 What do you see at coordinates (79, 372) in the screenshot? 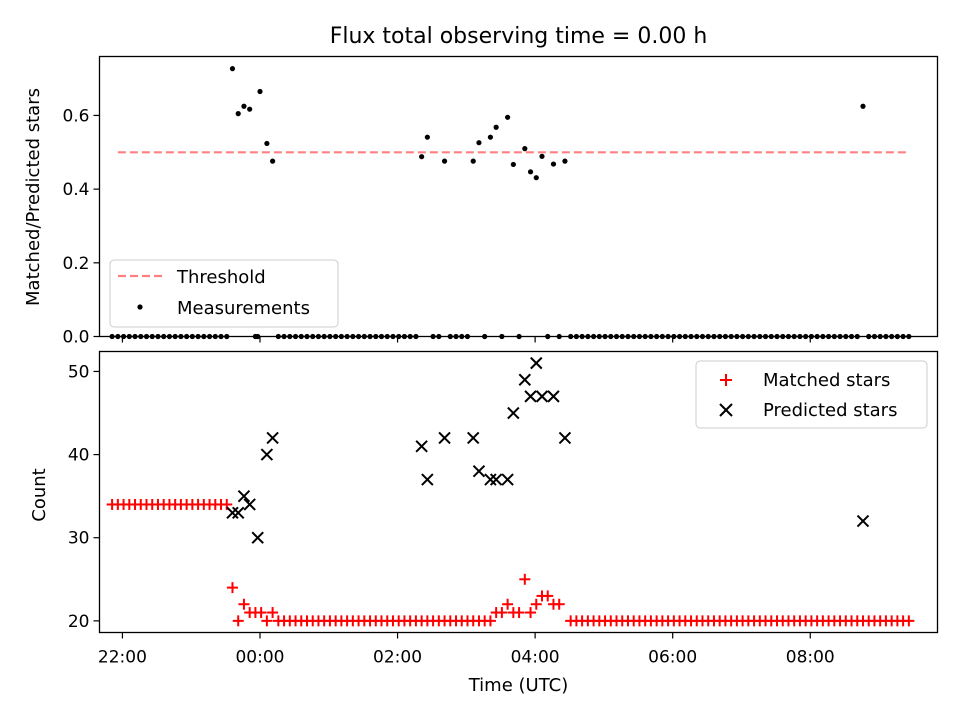
I see `bottom-y-tick-label: 50` at bounding box center [79, 372].